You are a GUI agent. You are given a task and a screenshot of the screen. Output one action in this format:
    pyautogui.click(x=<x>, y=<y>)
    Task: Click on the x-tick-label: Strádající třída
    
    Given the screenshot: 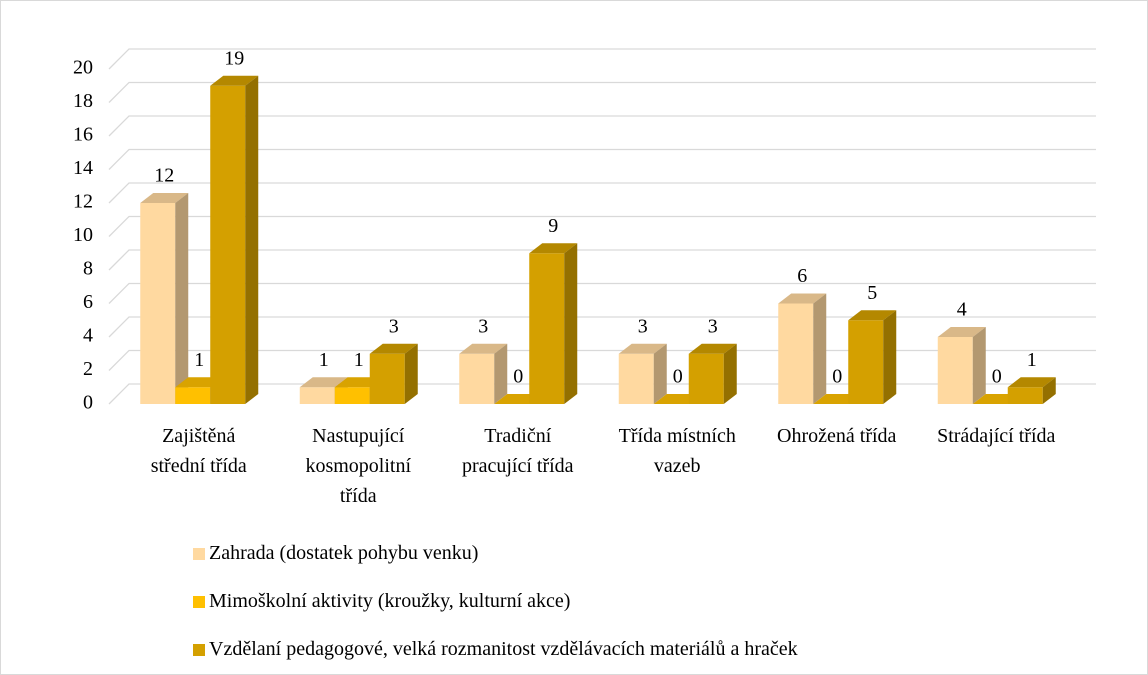 What is the action you would take?
    pyautogui.click(x=996, y=436)
    